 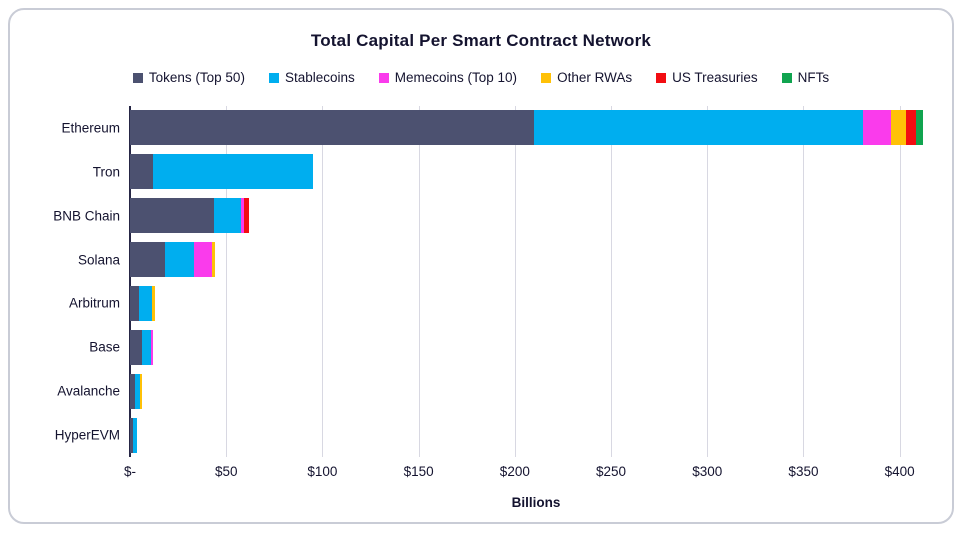 What do you see at coordinates (88, 391) in the screenshot?
I see `category-label: Avalanche` at bounding box center [88, 391].